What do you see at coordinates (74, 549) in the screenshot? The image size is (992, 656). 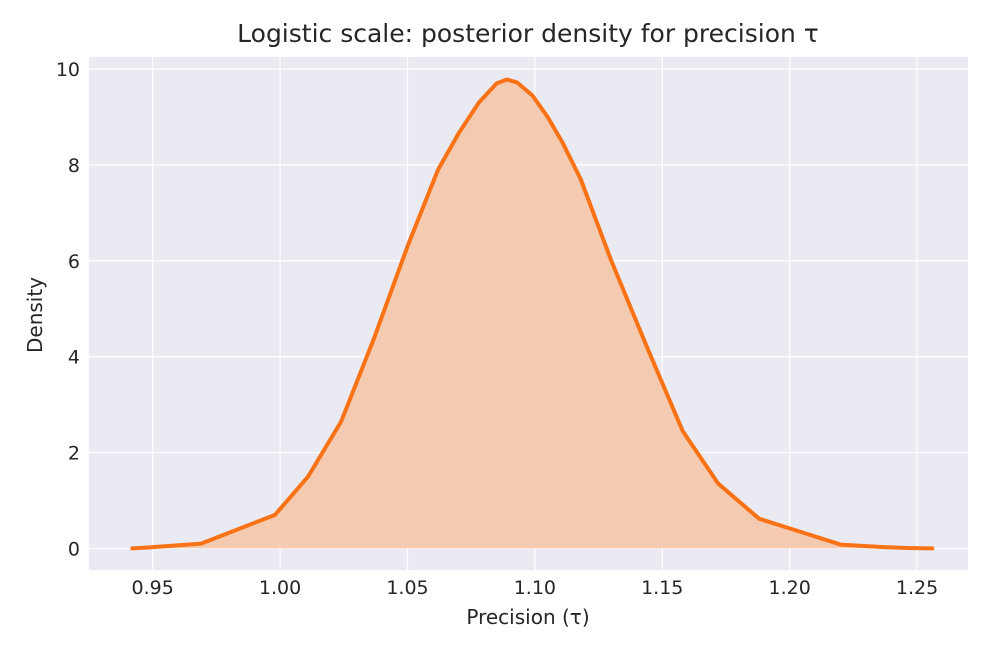 I see `y-tick-label: 0` at bounding box center [74, 549].